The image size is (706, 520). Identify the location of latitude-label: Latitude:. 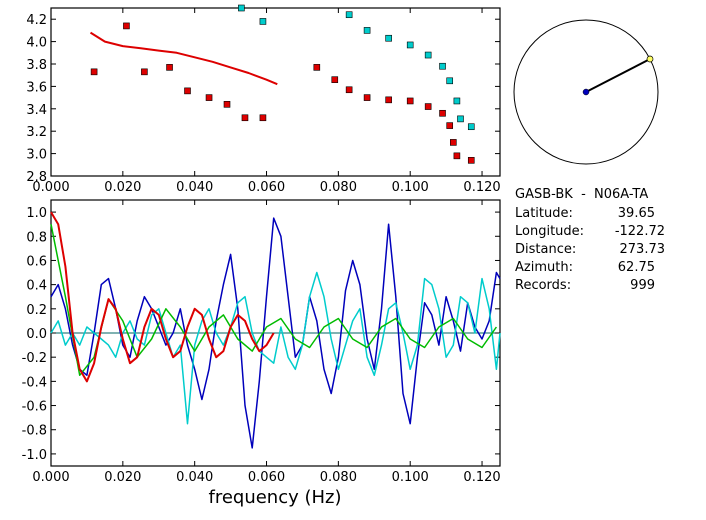
(544, 213).